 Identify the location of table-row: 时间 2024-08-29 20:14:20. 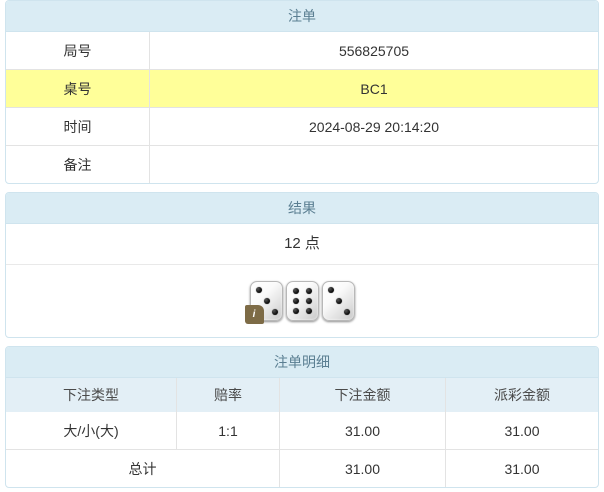
(302, 126).